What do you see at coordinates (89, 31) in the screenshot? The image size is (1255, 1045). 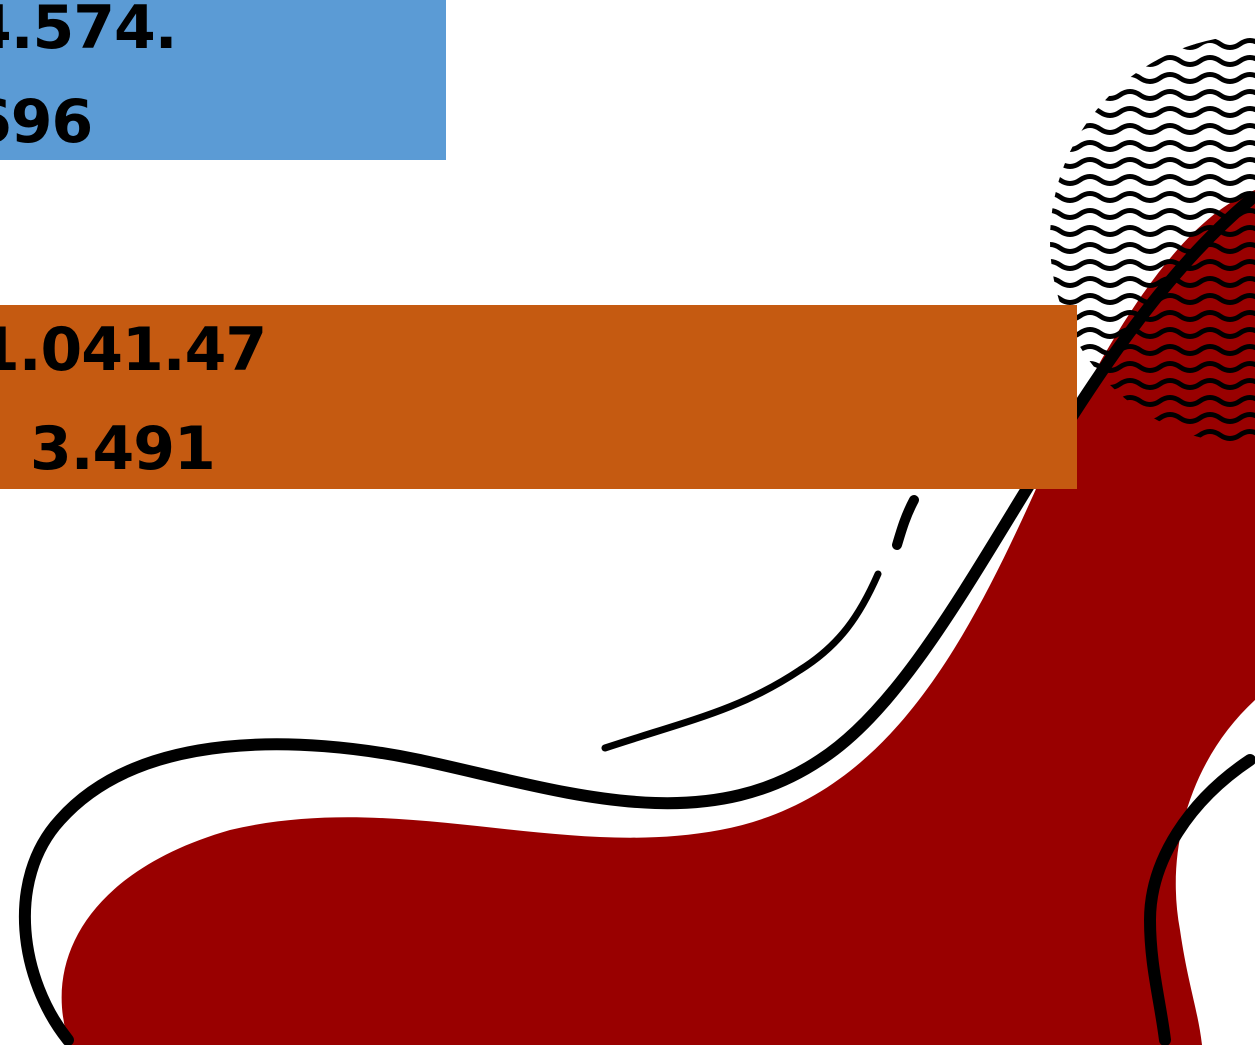 I see `data-label-1-line1: 4.574.` at bounding box center [89, 31].